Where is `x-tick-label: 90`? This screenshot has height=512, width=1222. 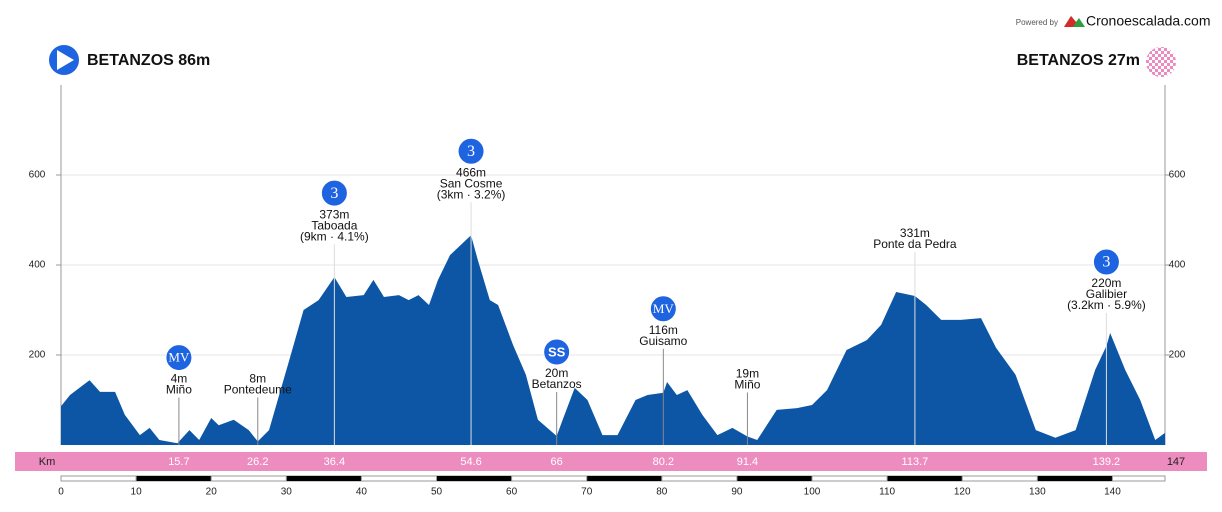
x-tick-label: 90 is located at coordinates (737, 492).